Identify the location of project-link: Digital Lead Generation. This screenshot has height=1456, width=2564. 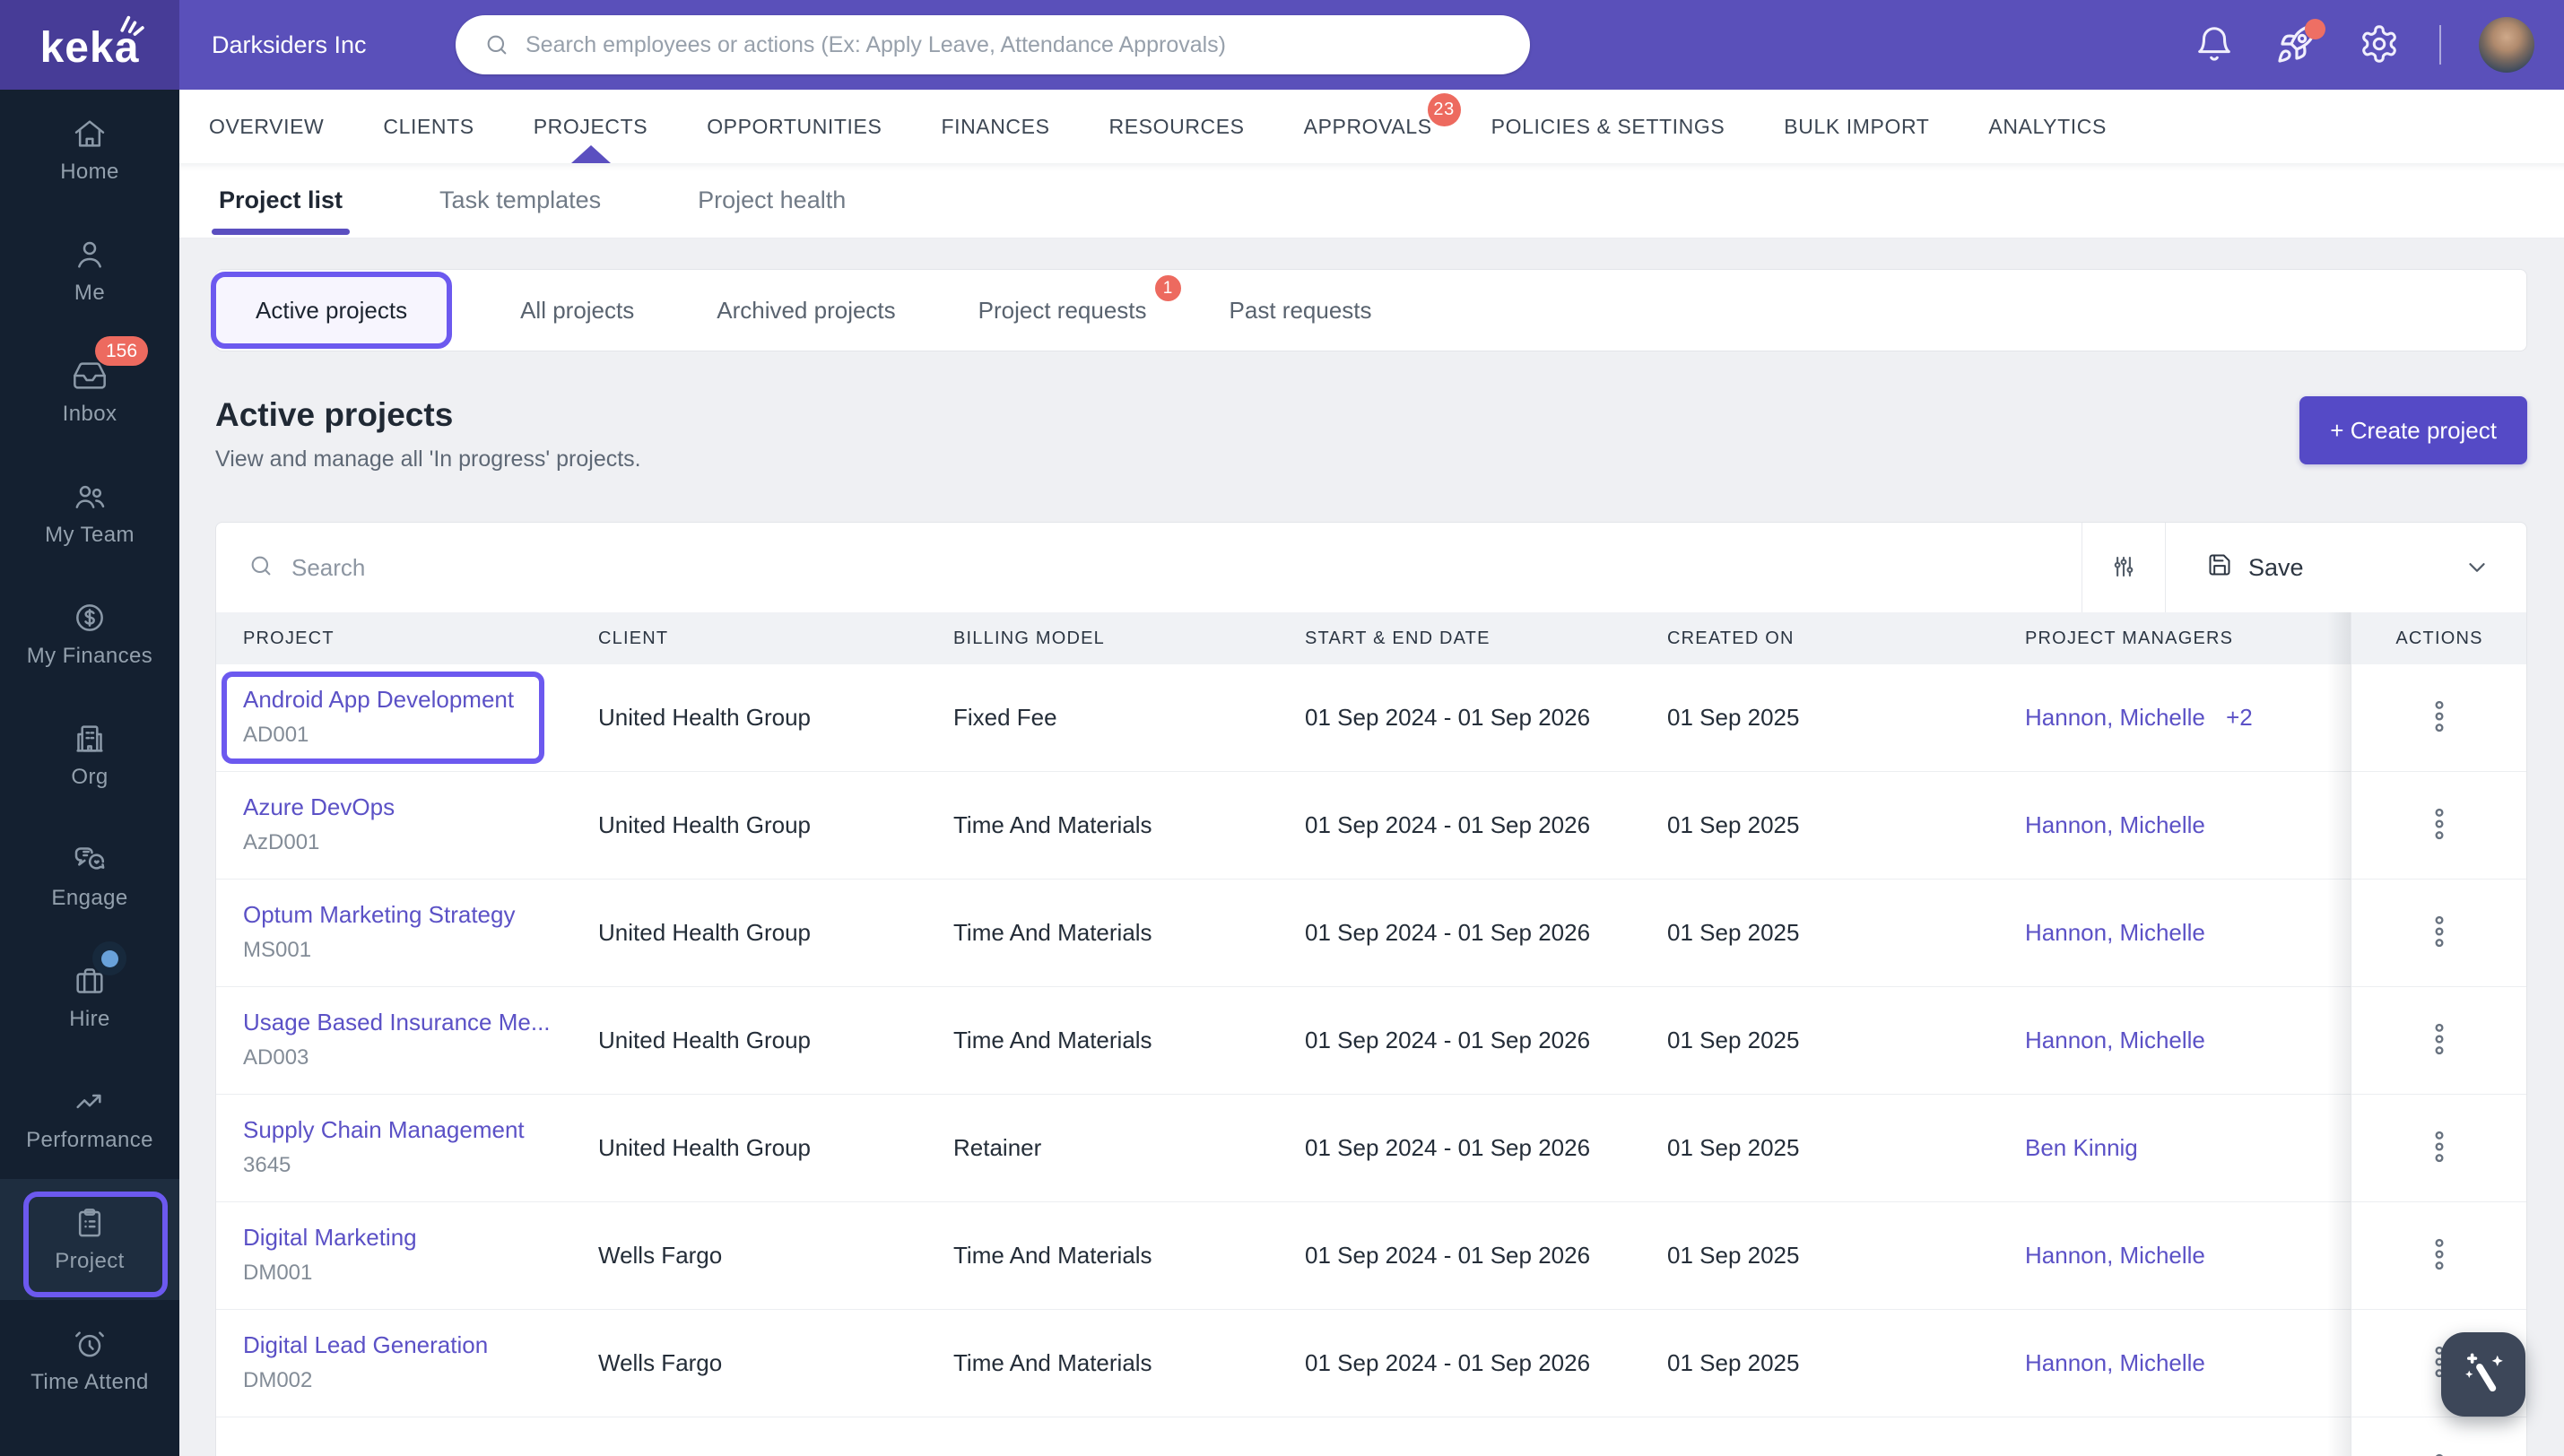
(366, 1344).